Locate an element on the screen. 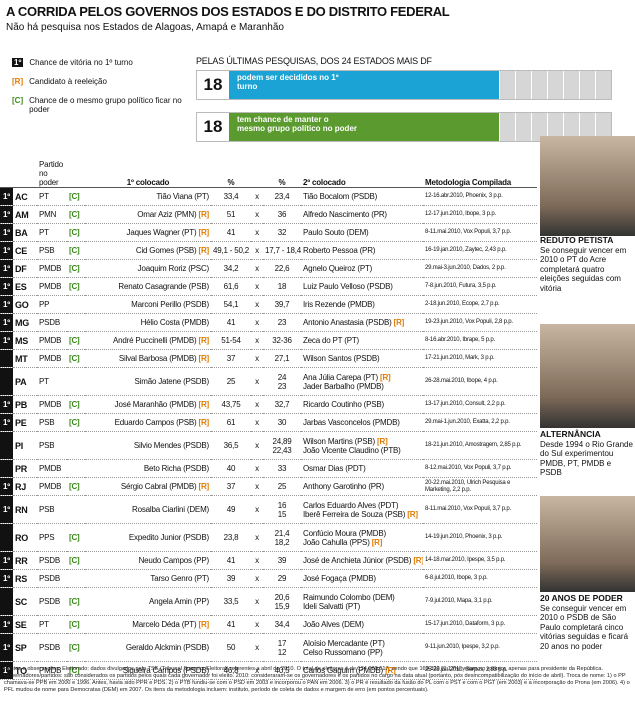  name-line: Wilson Santos (PSDB) is located at coordinates (362, 358).